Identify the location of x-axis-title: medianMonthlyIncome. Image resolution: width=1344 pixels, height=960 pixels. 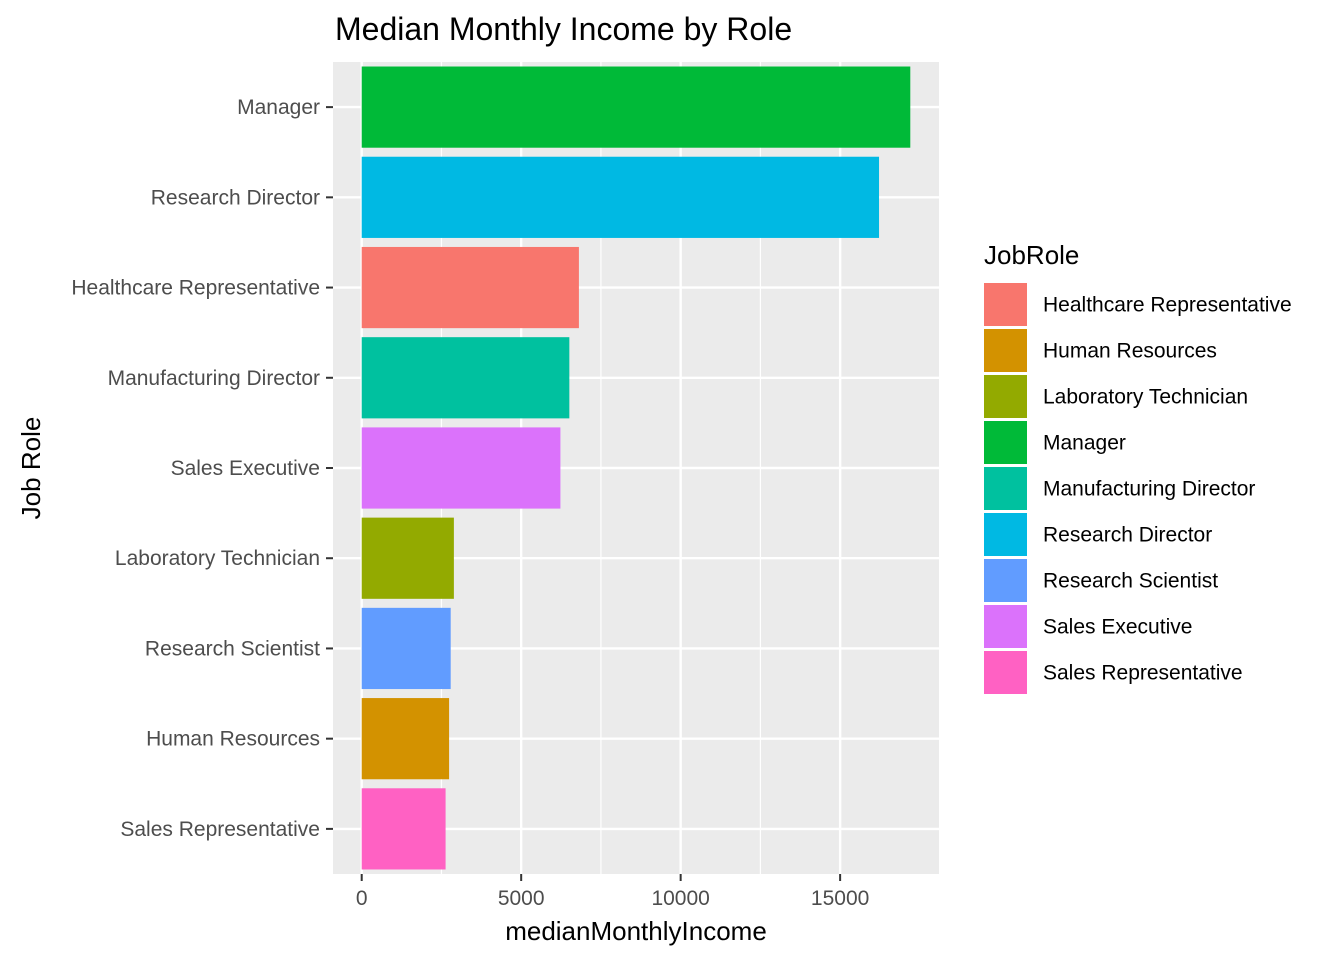
(636, 931).